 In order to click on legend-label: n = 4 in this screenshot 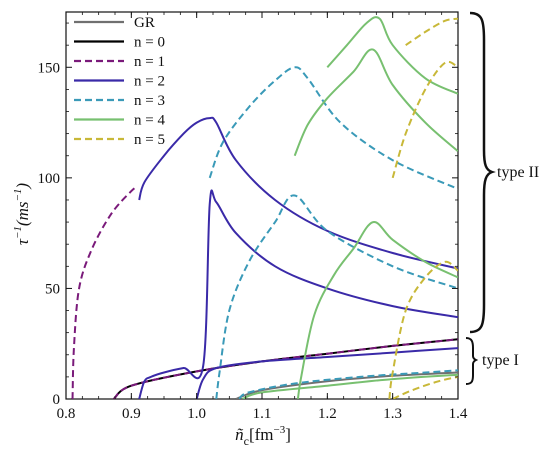, I will do `click(149, 121)`.